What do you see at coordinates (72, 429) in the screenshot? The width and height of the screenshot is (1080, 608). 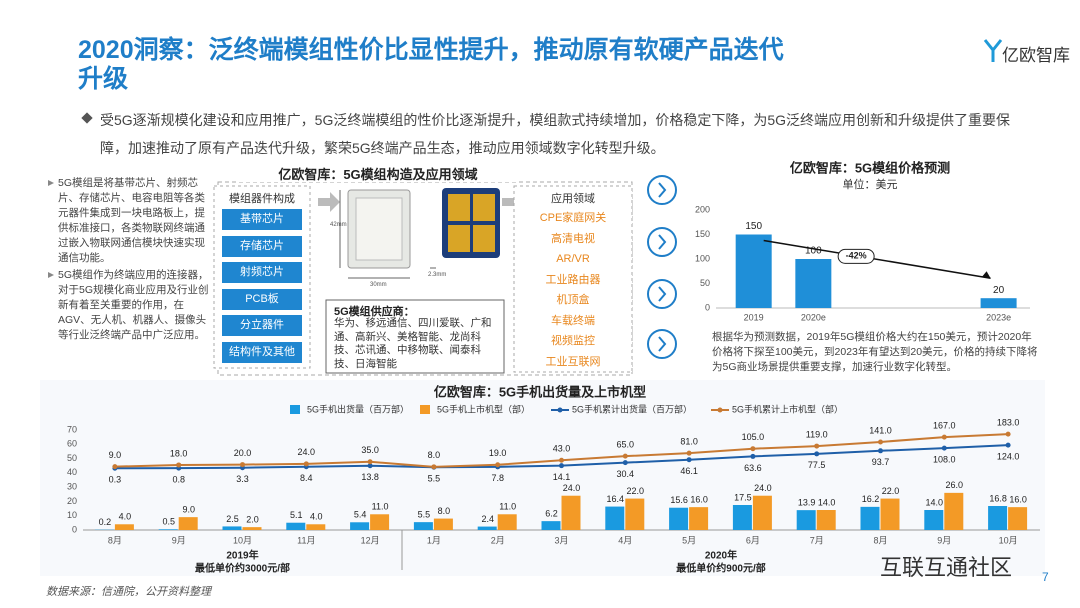 I see `y-tick-label: 70` at bounding box center [72, 429].